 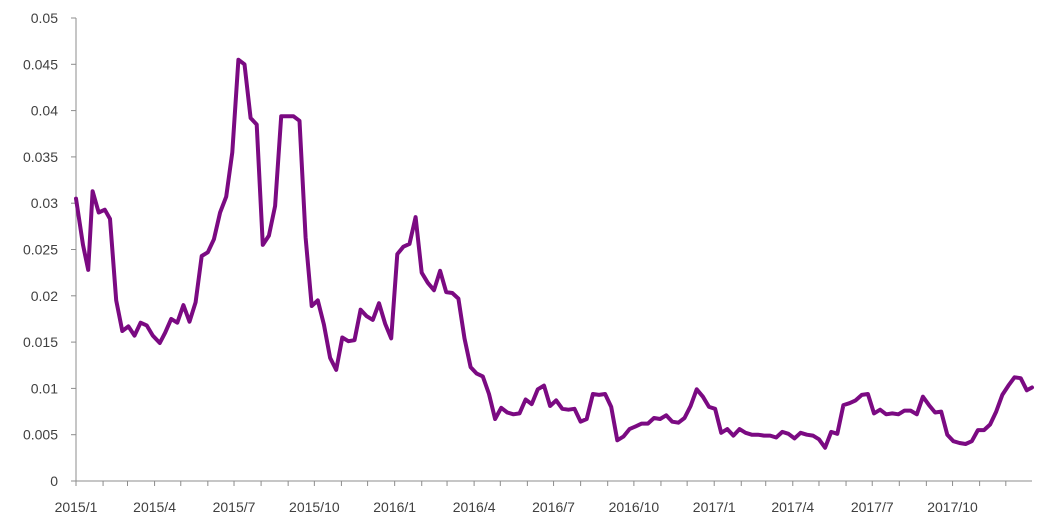 What do you see at coordinates (40, 342) in the screenshot?
I see `y-tick-label: 0.015` at bounding box center [40, 342].